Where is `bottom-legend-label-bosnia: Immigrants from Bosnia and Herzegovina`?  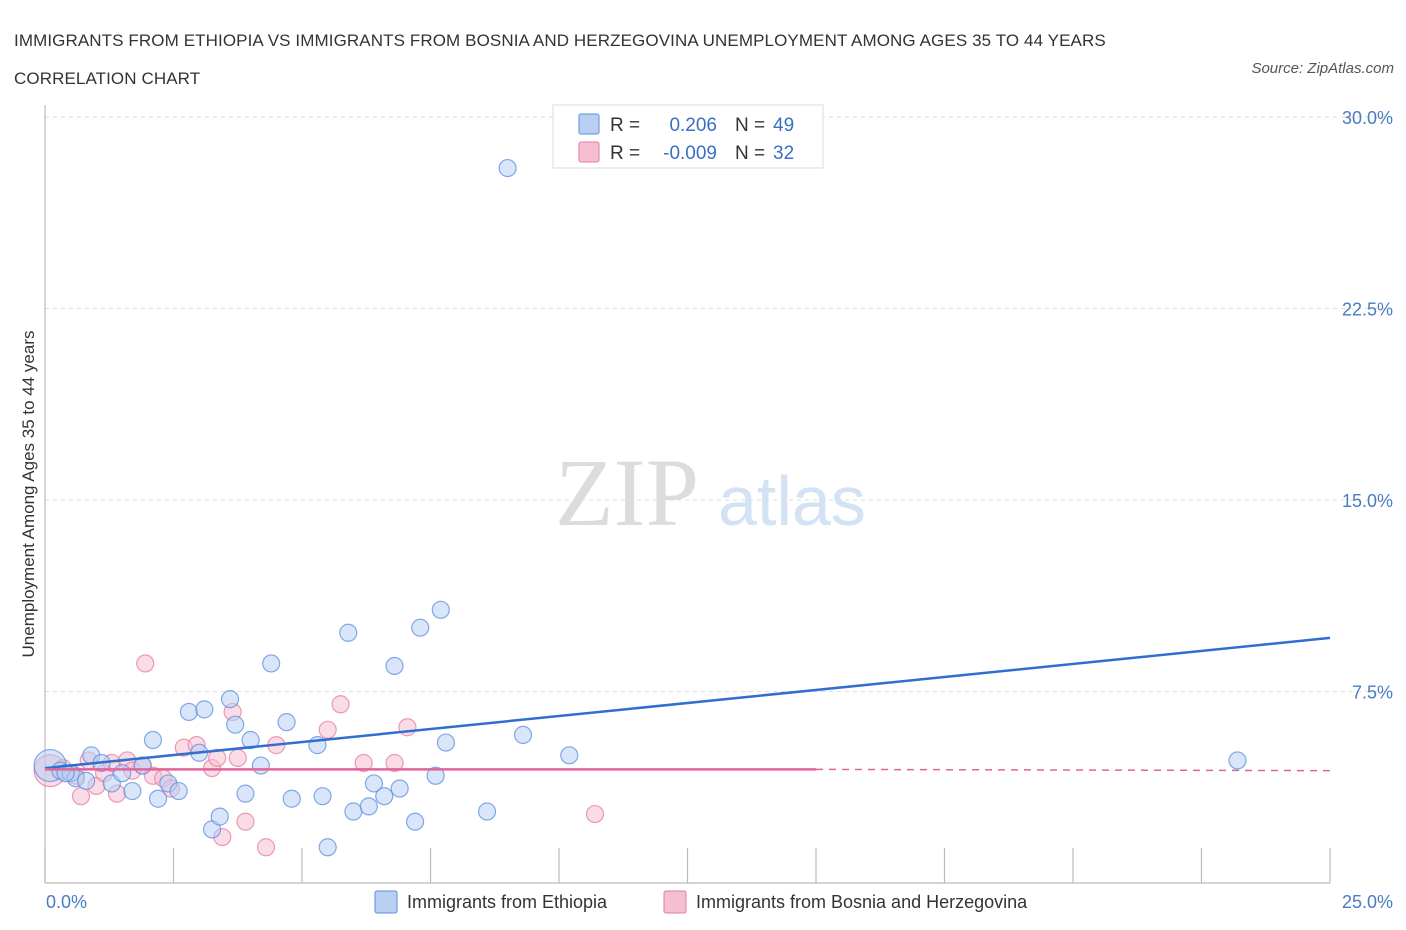
bottom-legend-label-bosnia: Immigrants from Bosnia and Herzegovina is located at coordinates (862, 902).